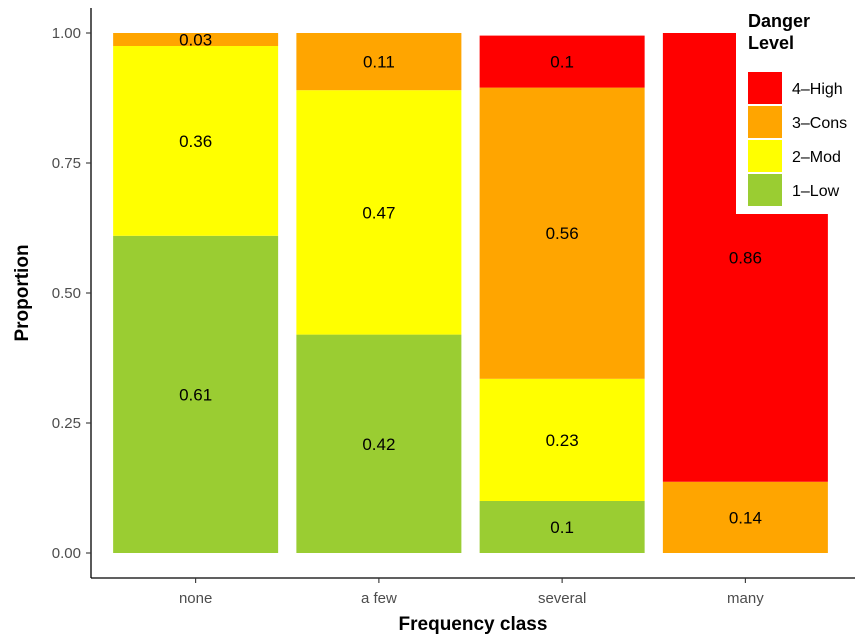 Image resolution: width=865 pixels, height=636 pixels. What do you see at coordinates (745, 598) in the screenshot?
I see `x-tick-label-many: many` at bounding box center [745, 598].